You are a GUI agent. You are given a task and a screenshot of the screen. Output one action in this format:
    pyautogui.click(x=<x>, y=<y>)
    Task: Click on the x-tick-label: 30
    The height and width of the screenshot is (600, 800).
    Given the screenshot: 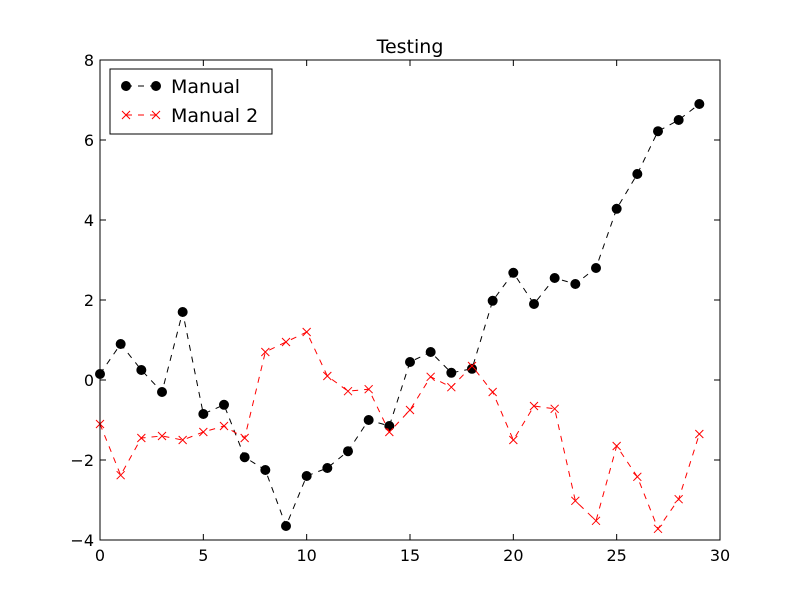 What is the action you would take?
    pyautogui.click(x=720, y=555)
    